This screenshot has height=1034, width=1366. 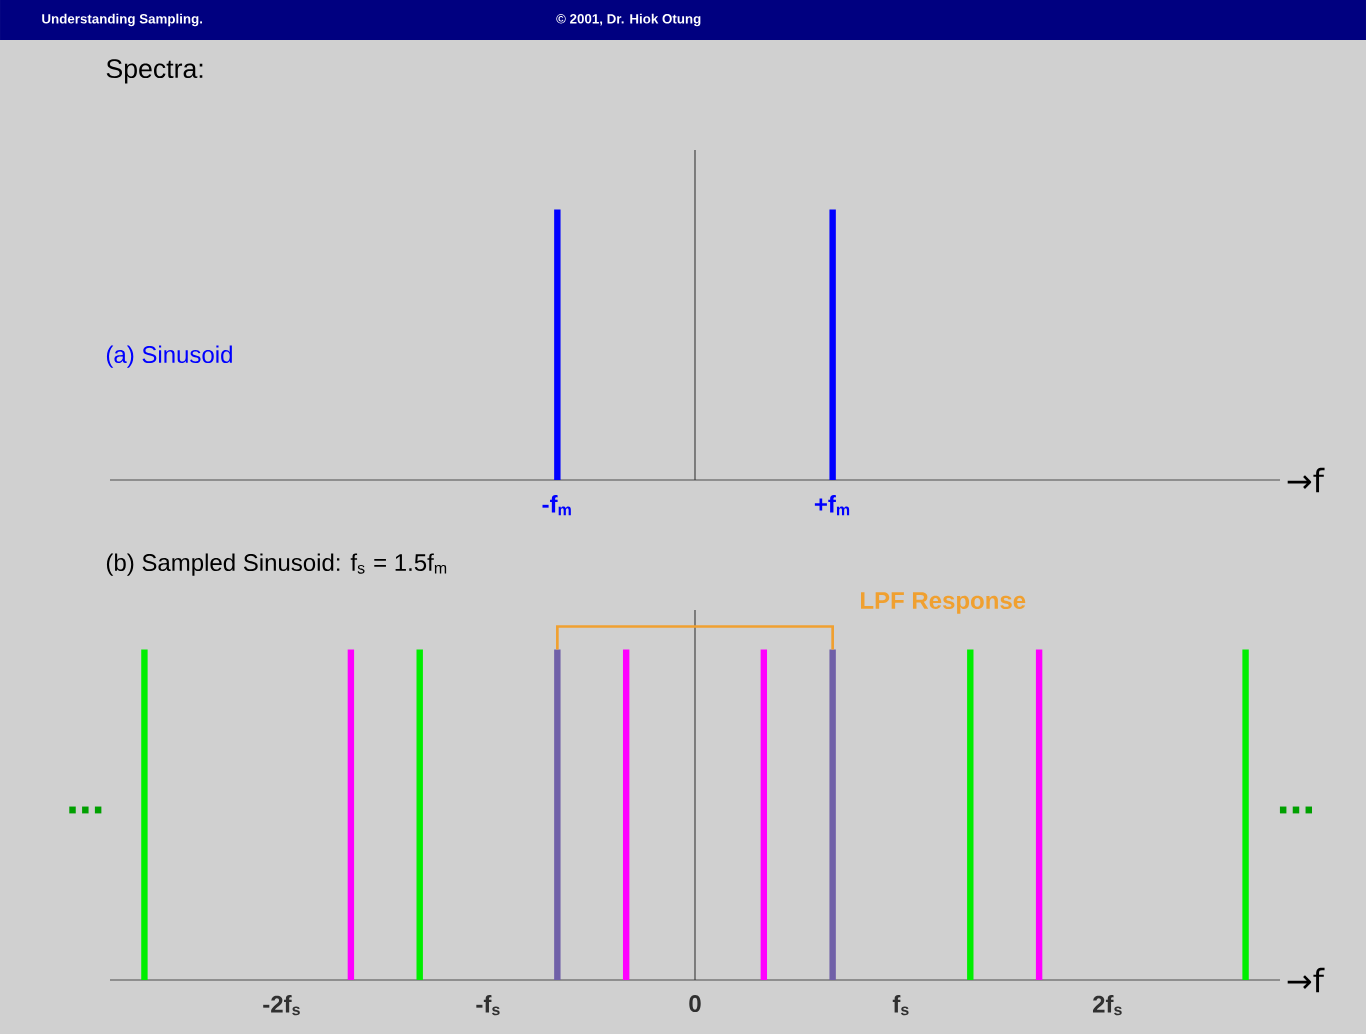 What do you see at coordinates (695, 1004) in the screenshot?
I see `x-tick-label: 0` at bounding box center [695, 1004].